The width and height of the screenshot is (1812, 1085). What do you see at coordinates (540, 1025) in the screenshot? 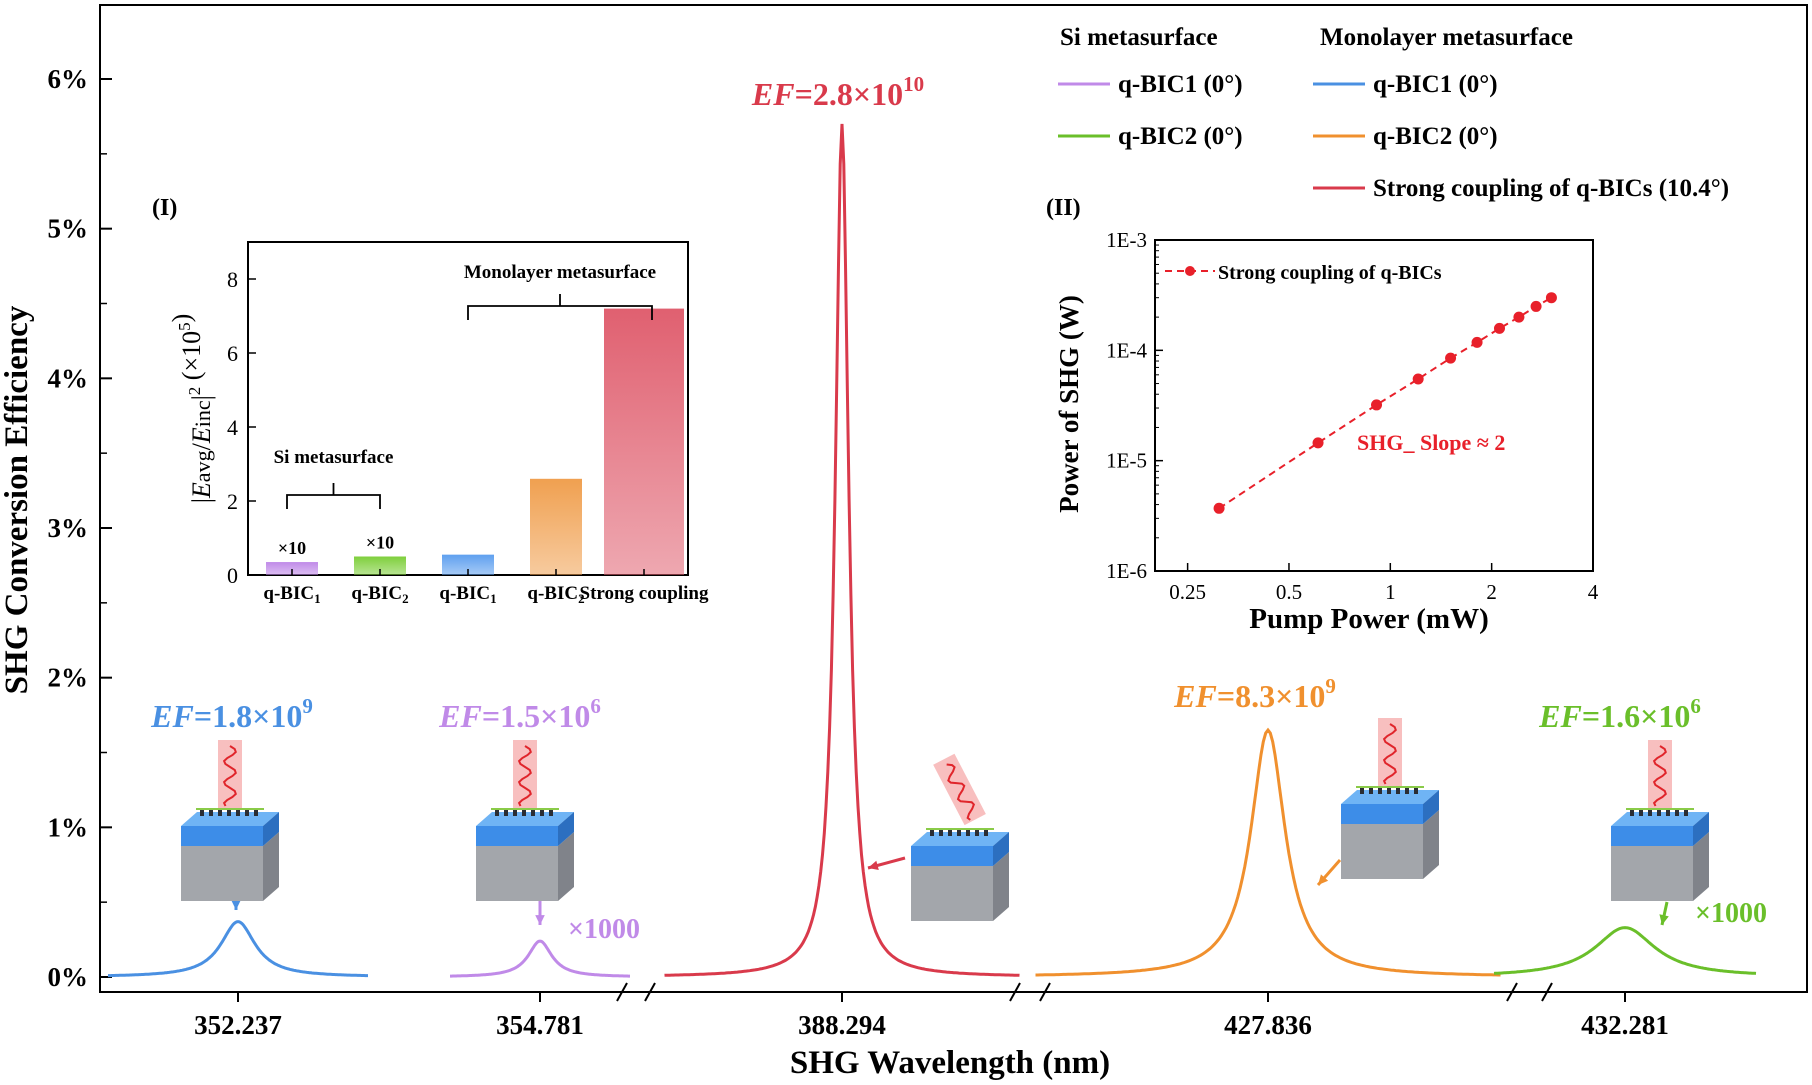
I see `main-x-tick-label: 354.781` at bounding box center [540, 1025].